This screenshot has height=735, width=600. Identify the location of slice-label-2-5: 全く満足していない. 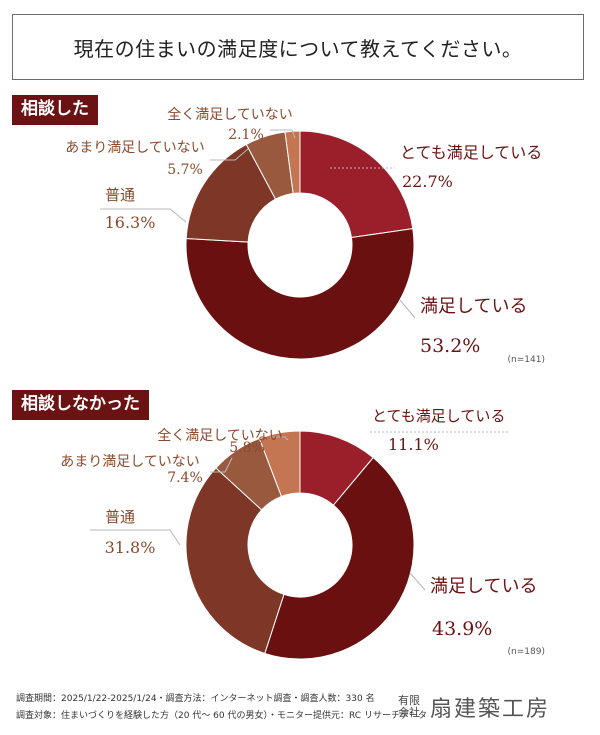
(220, 435).